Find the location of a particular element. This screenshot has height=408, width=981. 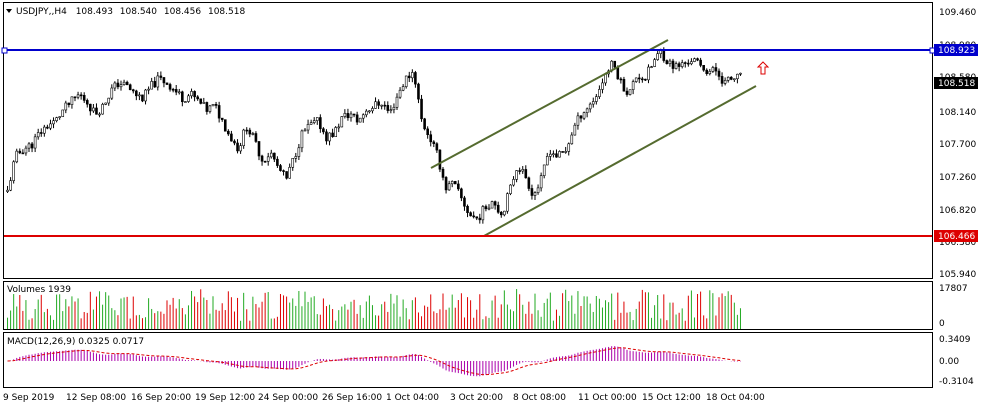

resistance-price-label: 108.923 is located at coordinates (956, 51).